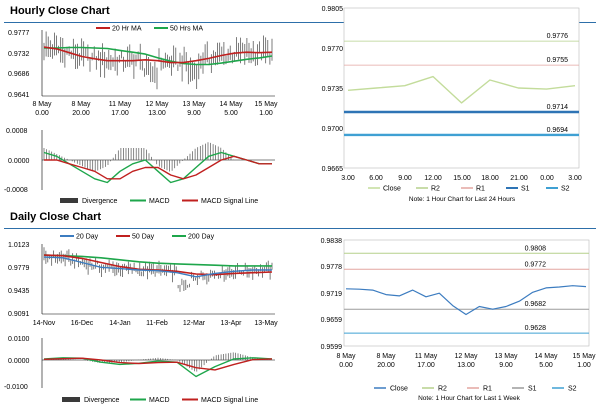 The height and width of the screenshot is (413, 600). Describe the element at coordinates (44, 323) in the screenshot. I see `x-tick: 14-Nov` at that location.